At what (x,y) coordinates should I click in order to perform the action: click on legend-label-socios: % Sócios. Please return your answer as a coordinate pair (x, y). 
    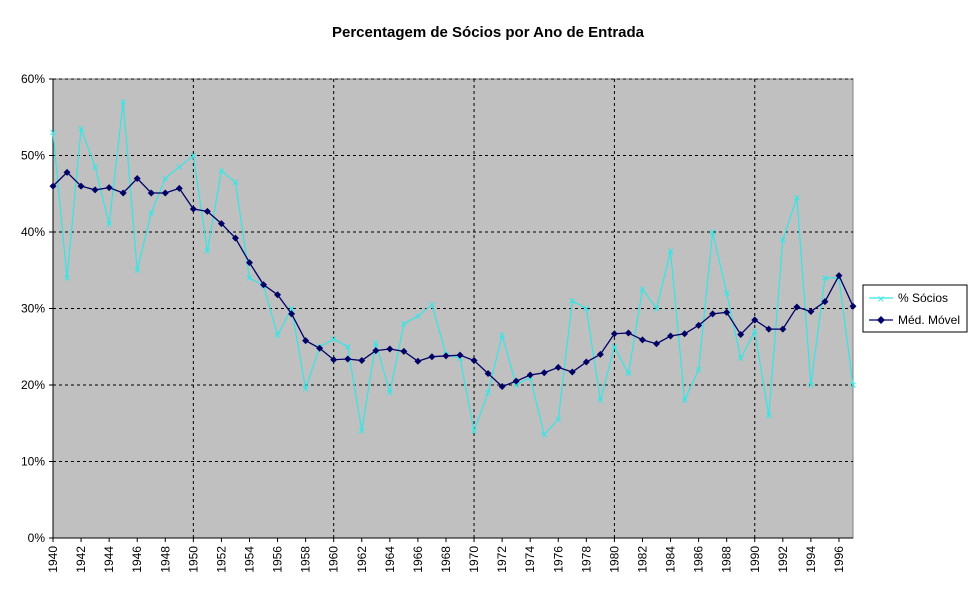
    Looking at the image, I should click on (923, 298).